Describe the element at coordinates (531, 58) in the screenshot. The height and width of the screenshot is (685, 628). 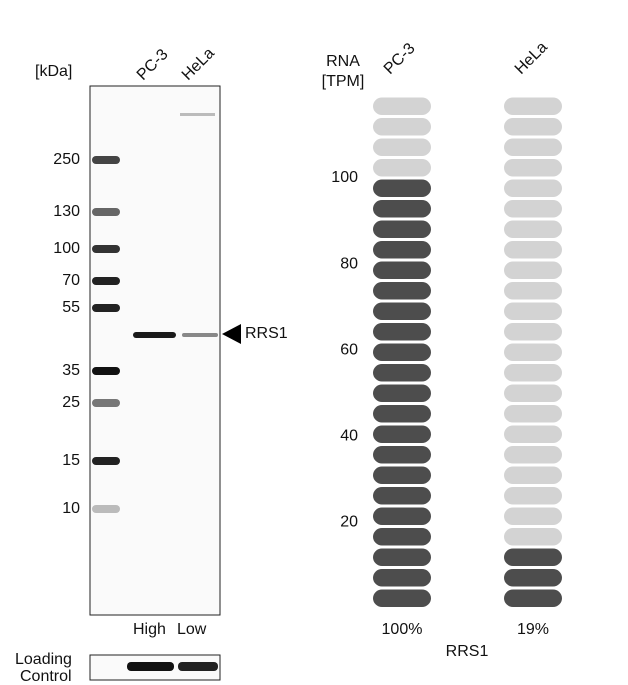
I see `column-label: HeLa` at that location.